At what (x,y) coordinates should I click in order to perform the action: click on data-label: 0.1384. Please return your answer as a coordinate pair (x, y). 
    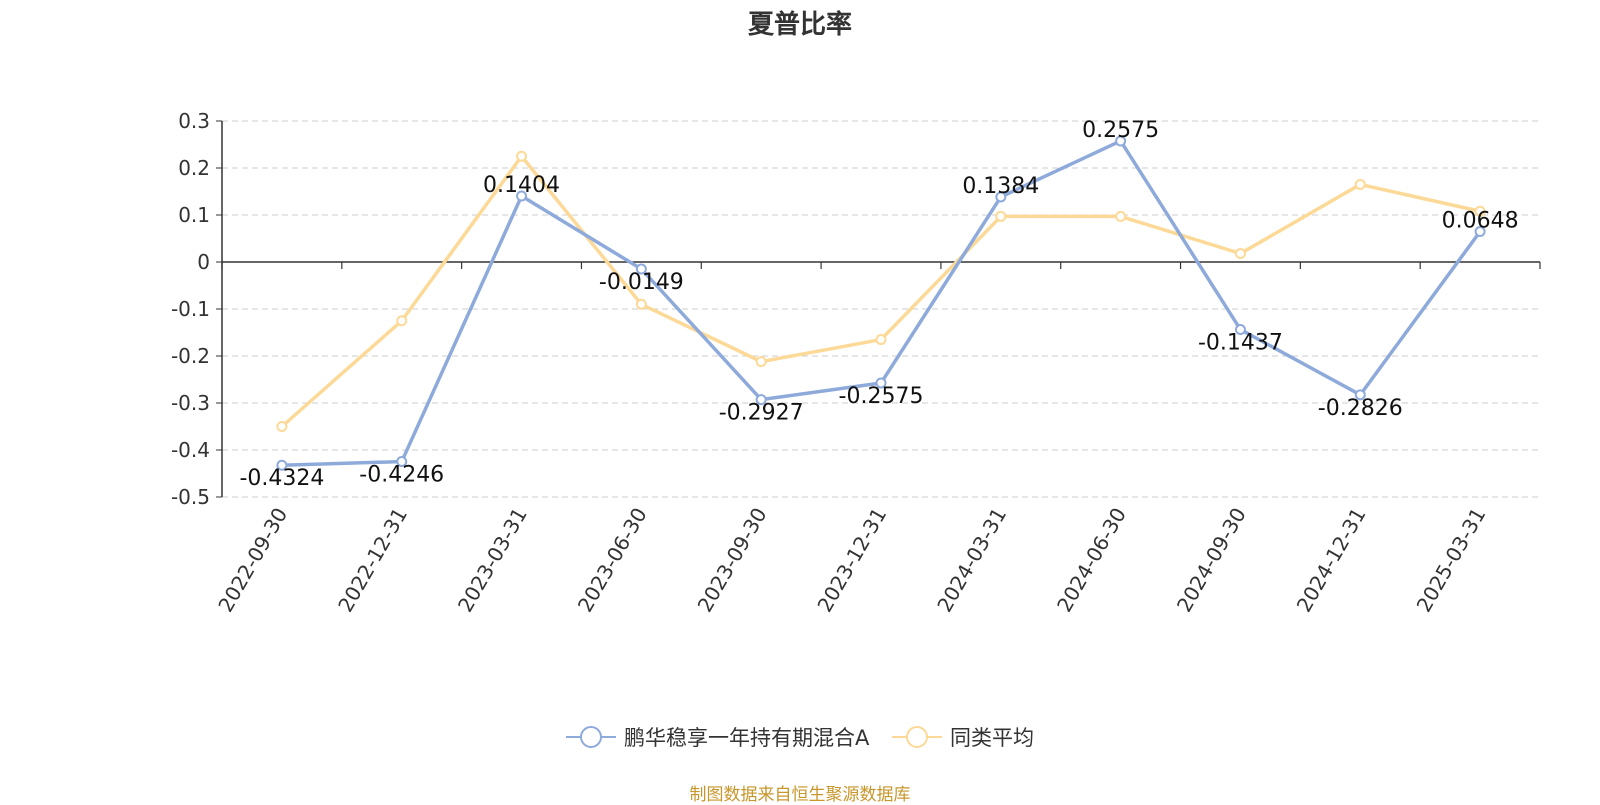
    Looking at the image, I should click on (1000, 186).